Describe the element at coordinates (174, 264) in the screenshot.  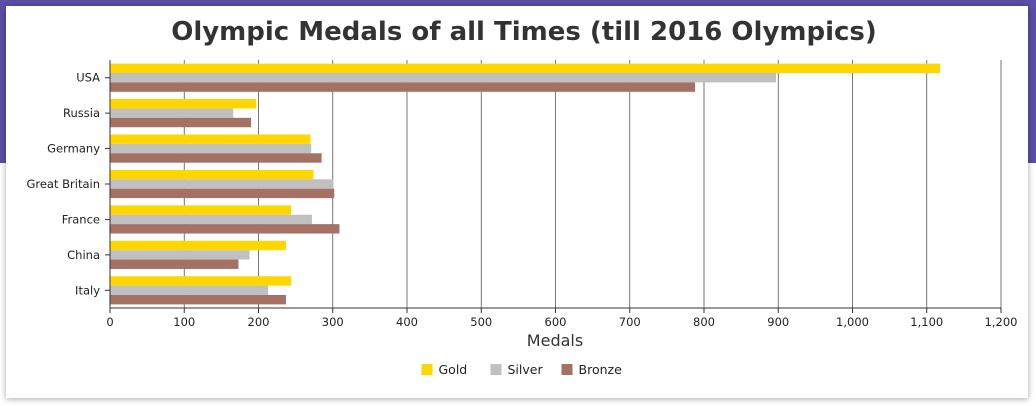
I see `bar-bronze-china` at that location.